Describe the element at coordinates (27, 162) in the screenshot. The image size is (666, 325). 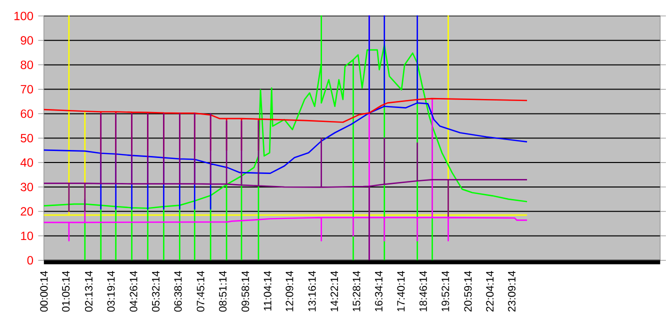
I see `y-tick-label: 40` at that location.